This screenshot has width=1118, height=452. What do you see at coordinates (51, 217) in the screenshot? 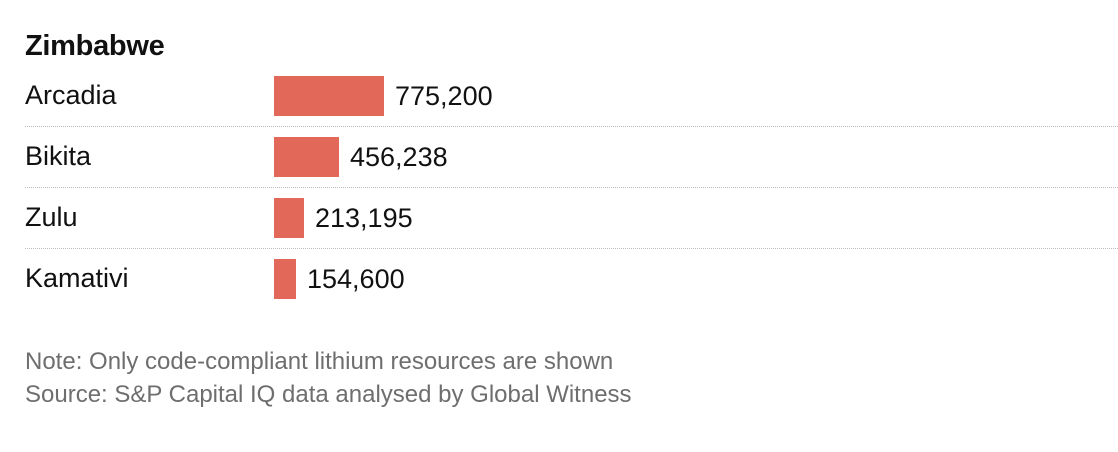
I see `category-label: Zulu` at bounding box center [51, 217].